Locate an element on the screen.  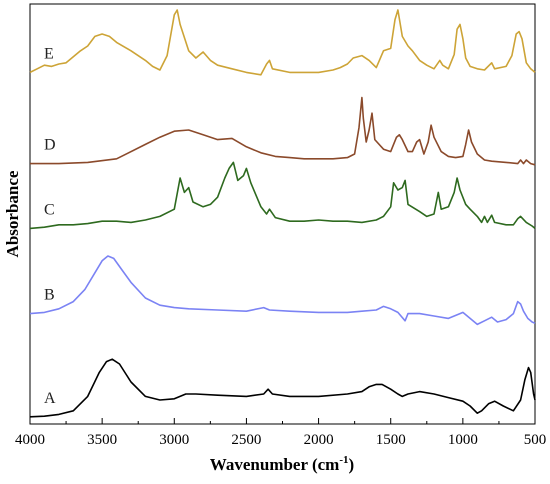
series-label-a: A is located at coordinates (50, 398).